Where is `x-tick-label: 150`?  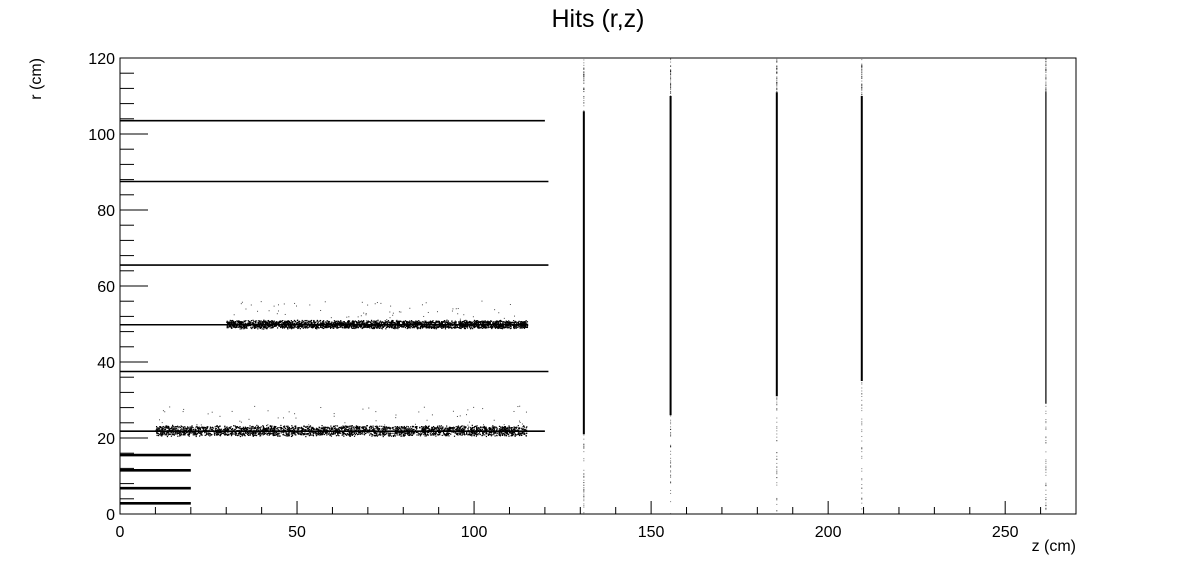 x-tick-label: 150 is located at coordinates (651, 532).